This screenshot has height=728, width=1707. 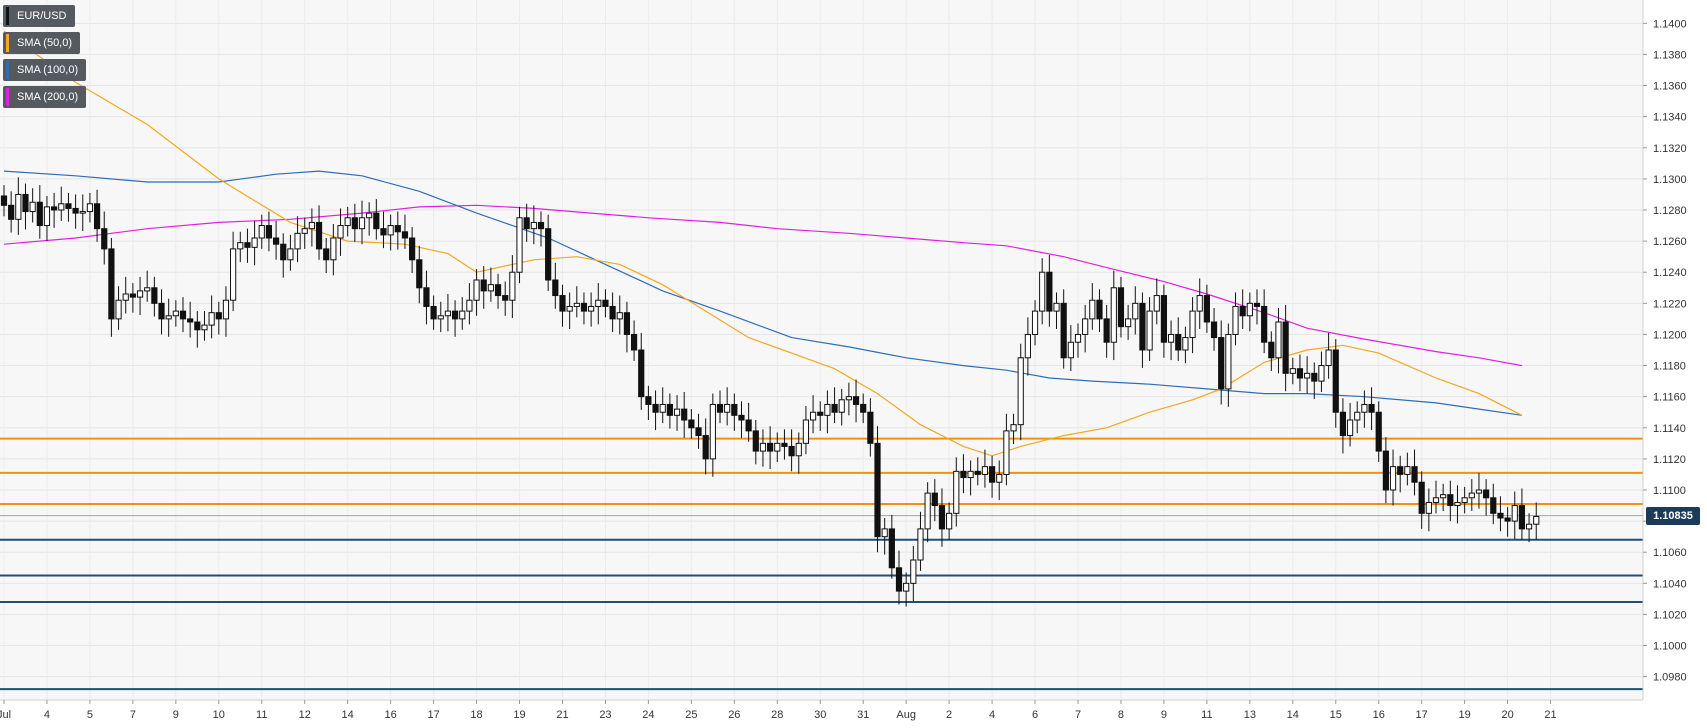 What do you see at coordinates (1035, 715) in the screenshot?
I see `x-tick-label: 6` at bounding box center [1035, 715].